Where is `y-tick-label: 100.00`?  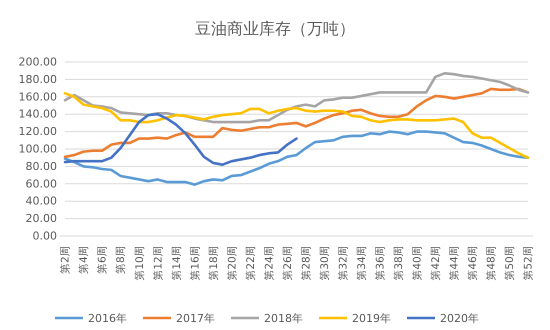 y-tick-label: 100.00 is located at coordinates (37, 149).